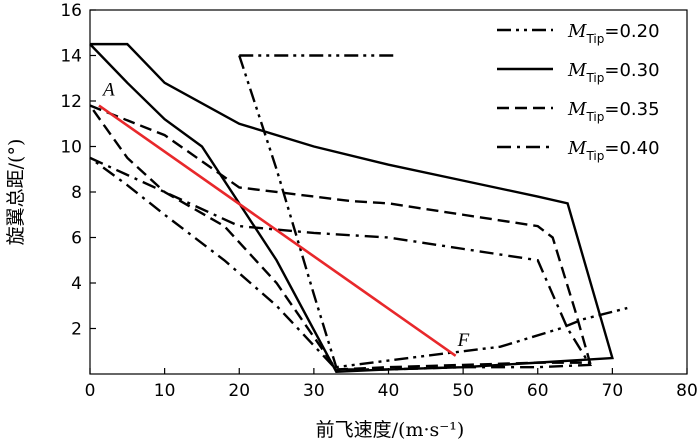 The image size is (700, 446). What do you see at coordinates (687, 391) in the screenshot?
I see `x-tick-label: 80` at bounding box center [687, 391].